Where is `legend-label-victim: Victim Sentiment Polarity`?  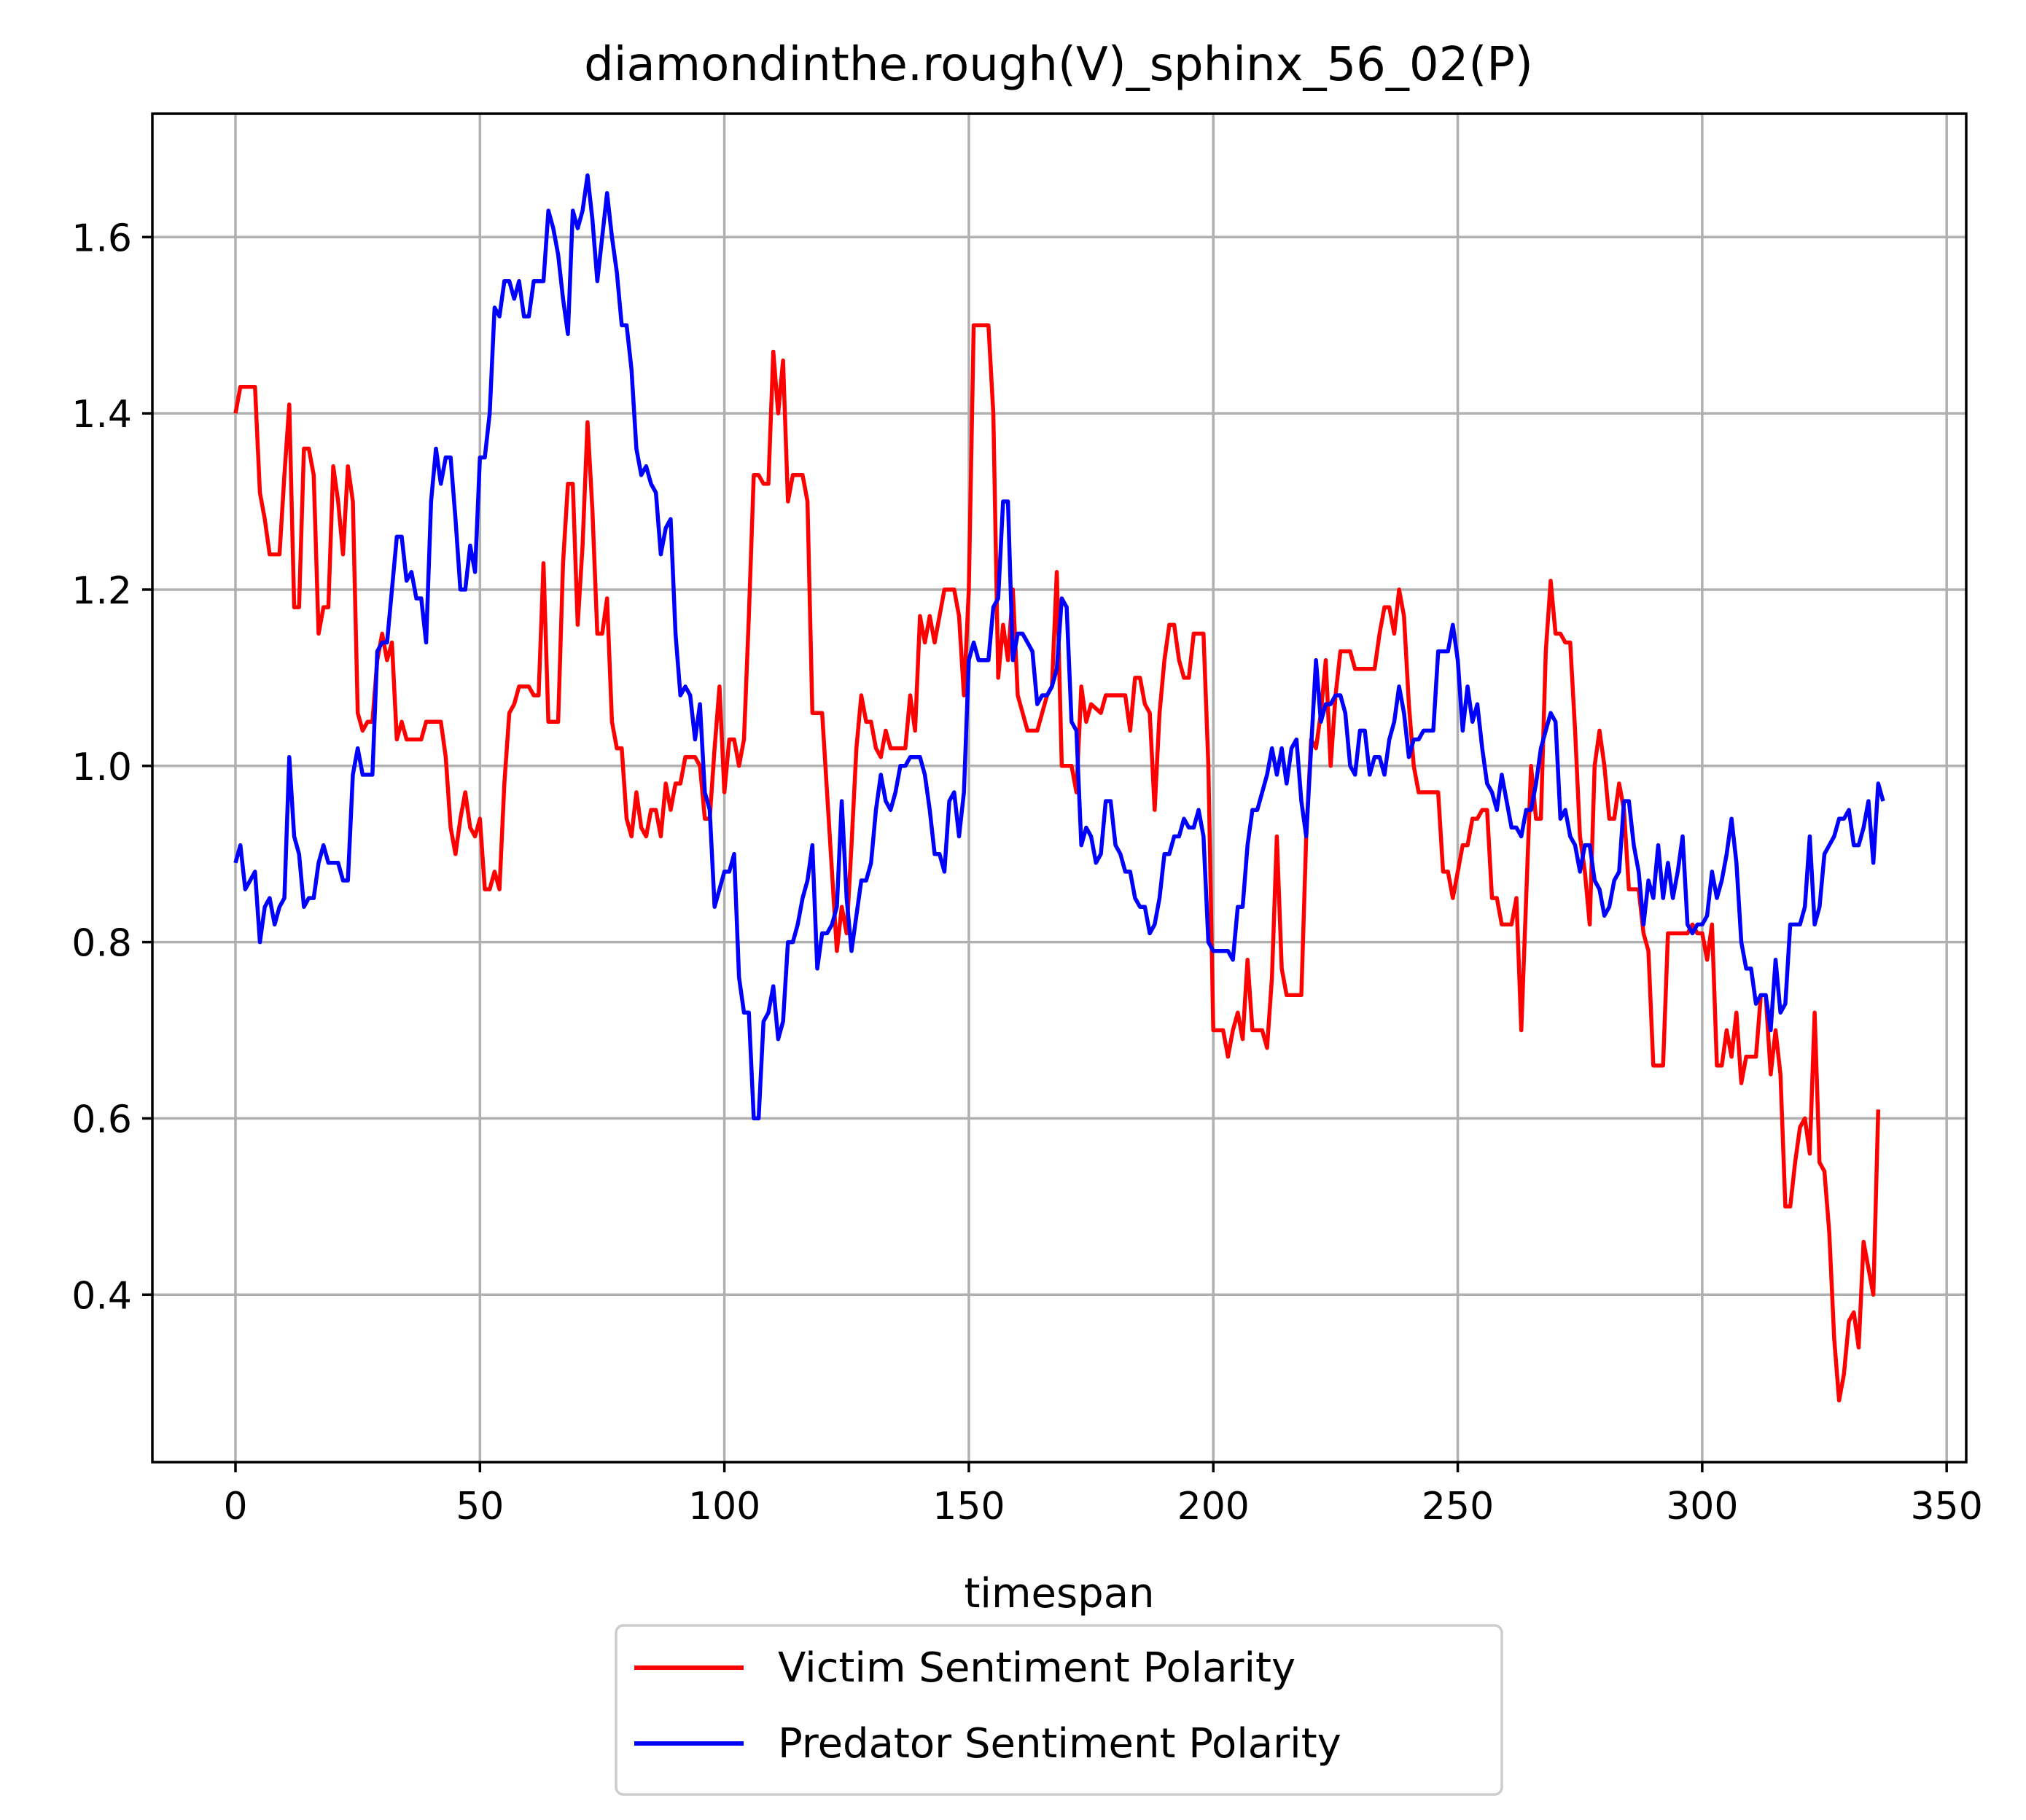
legend-label-victim: Victim Sentiment Polarity is located at coordinates (1037, 1668).